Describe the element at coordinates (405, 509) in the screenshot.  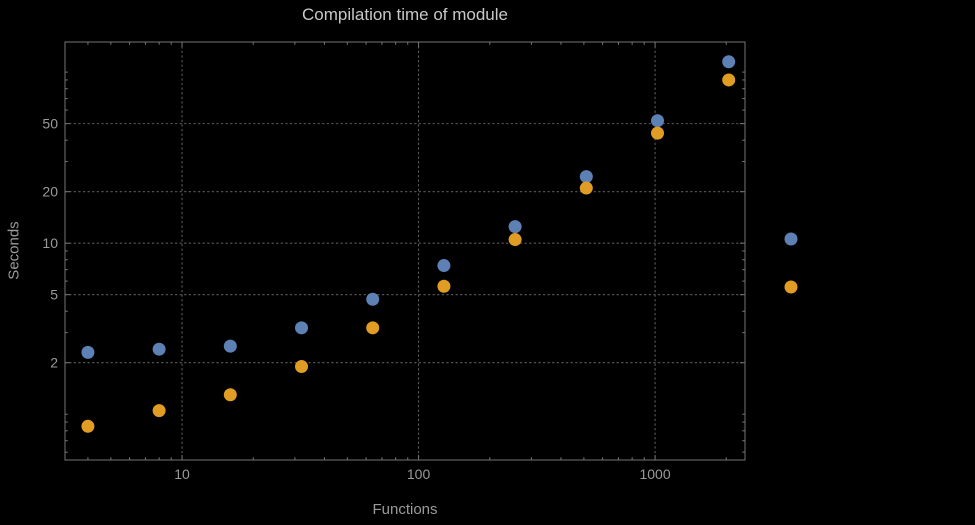
I see `x-axis-label: Functions` at that location.